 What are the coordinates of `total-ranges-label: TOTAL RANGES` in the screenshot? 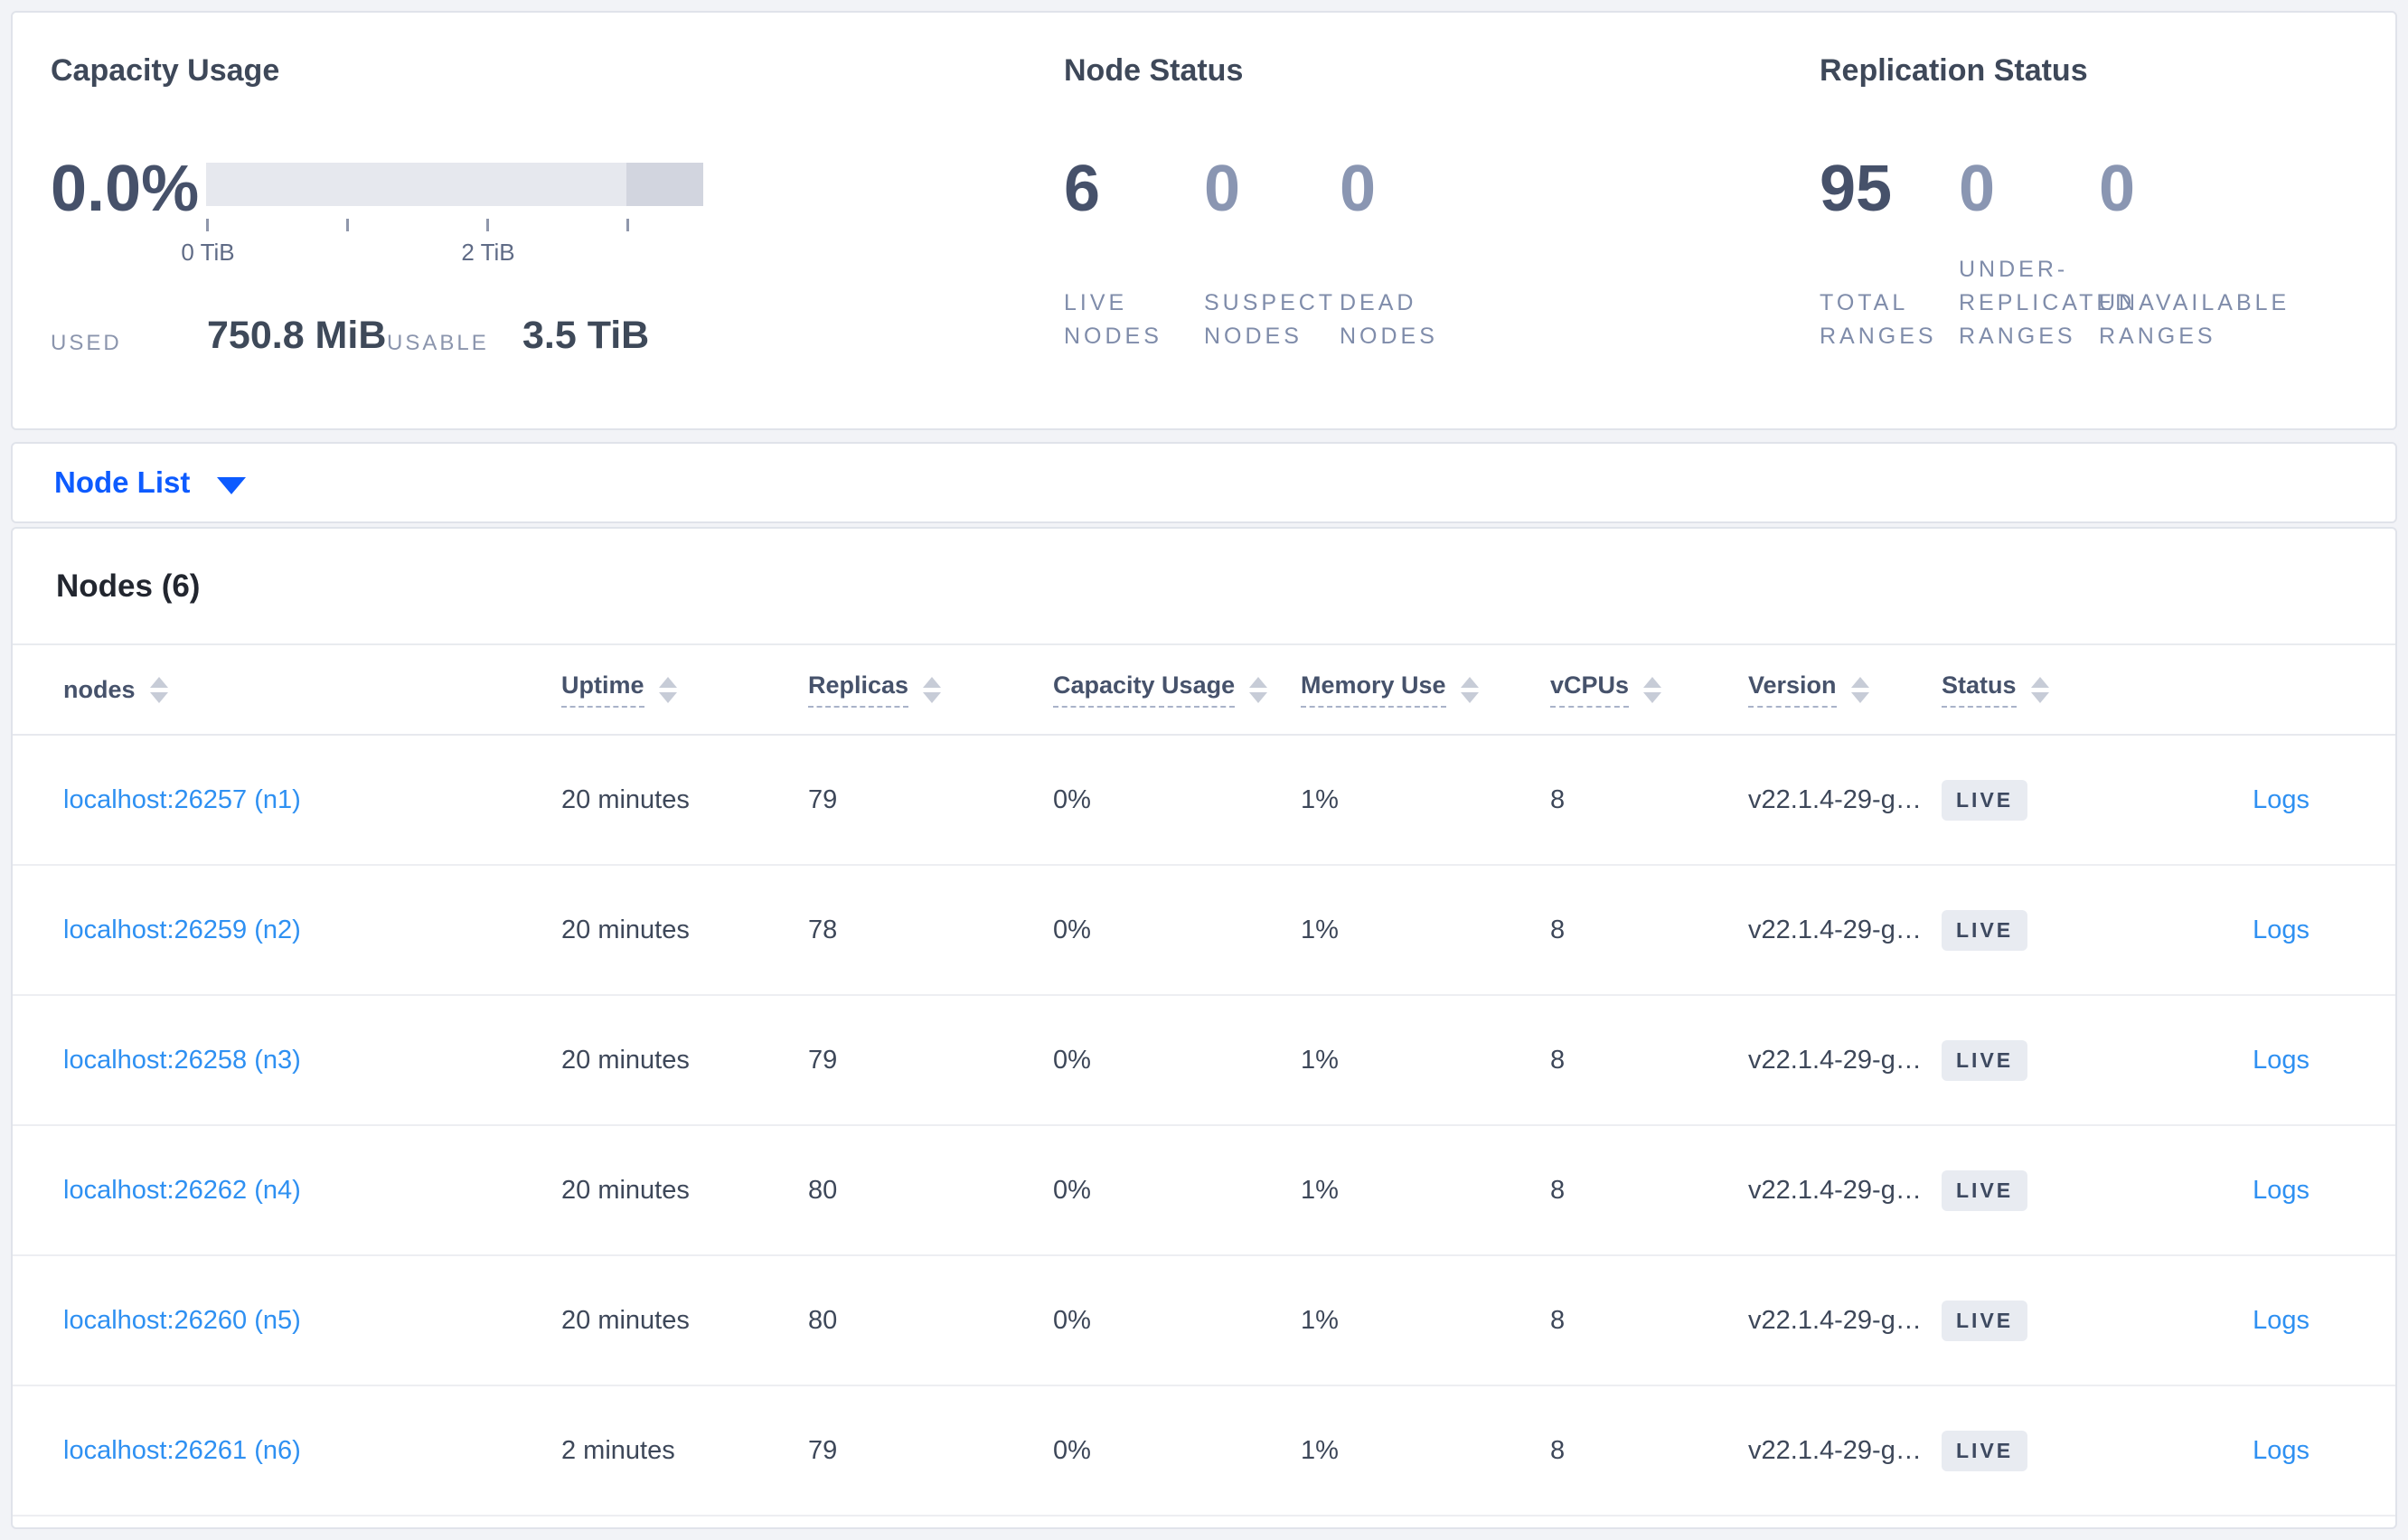 It's located at (1878, 319).